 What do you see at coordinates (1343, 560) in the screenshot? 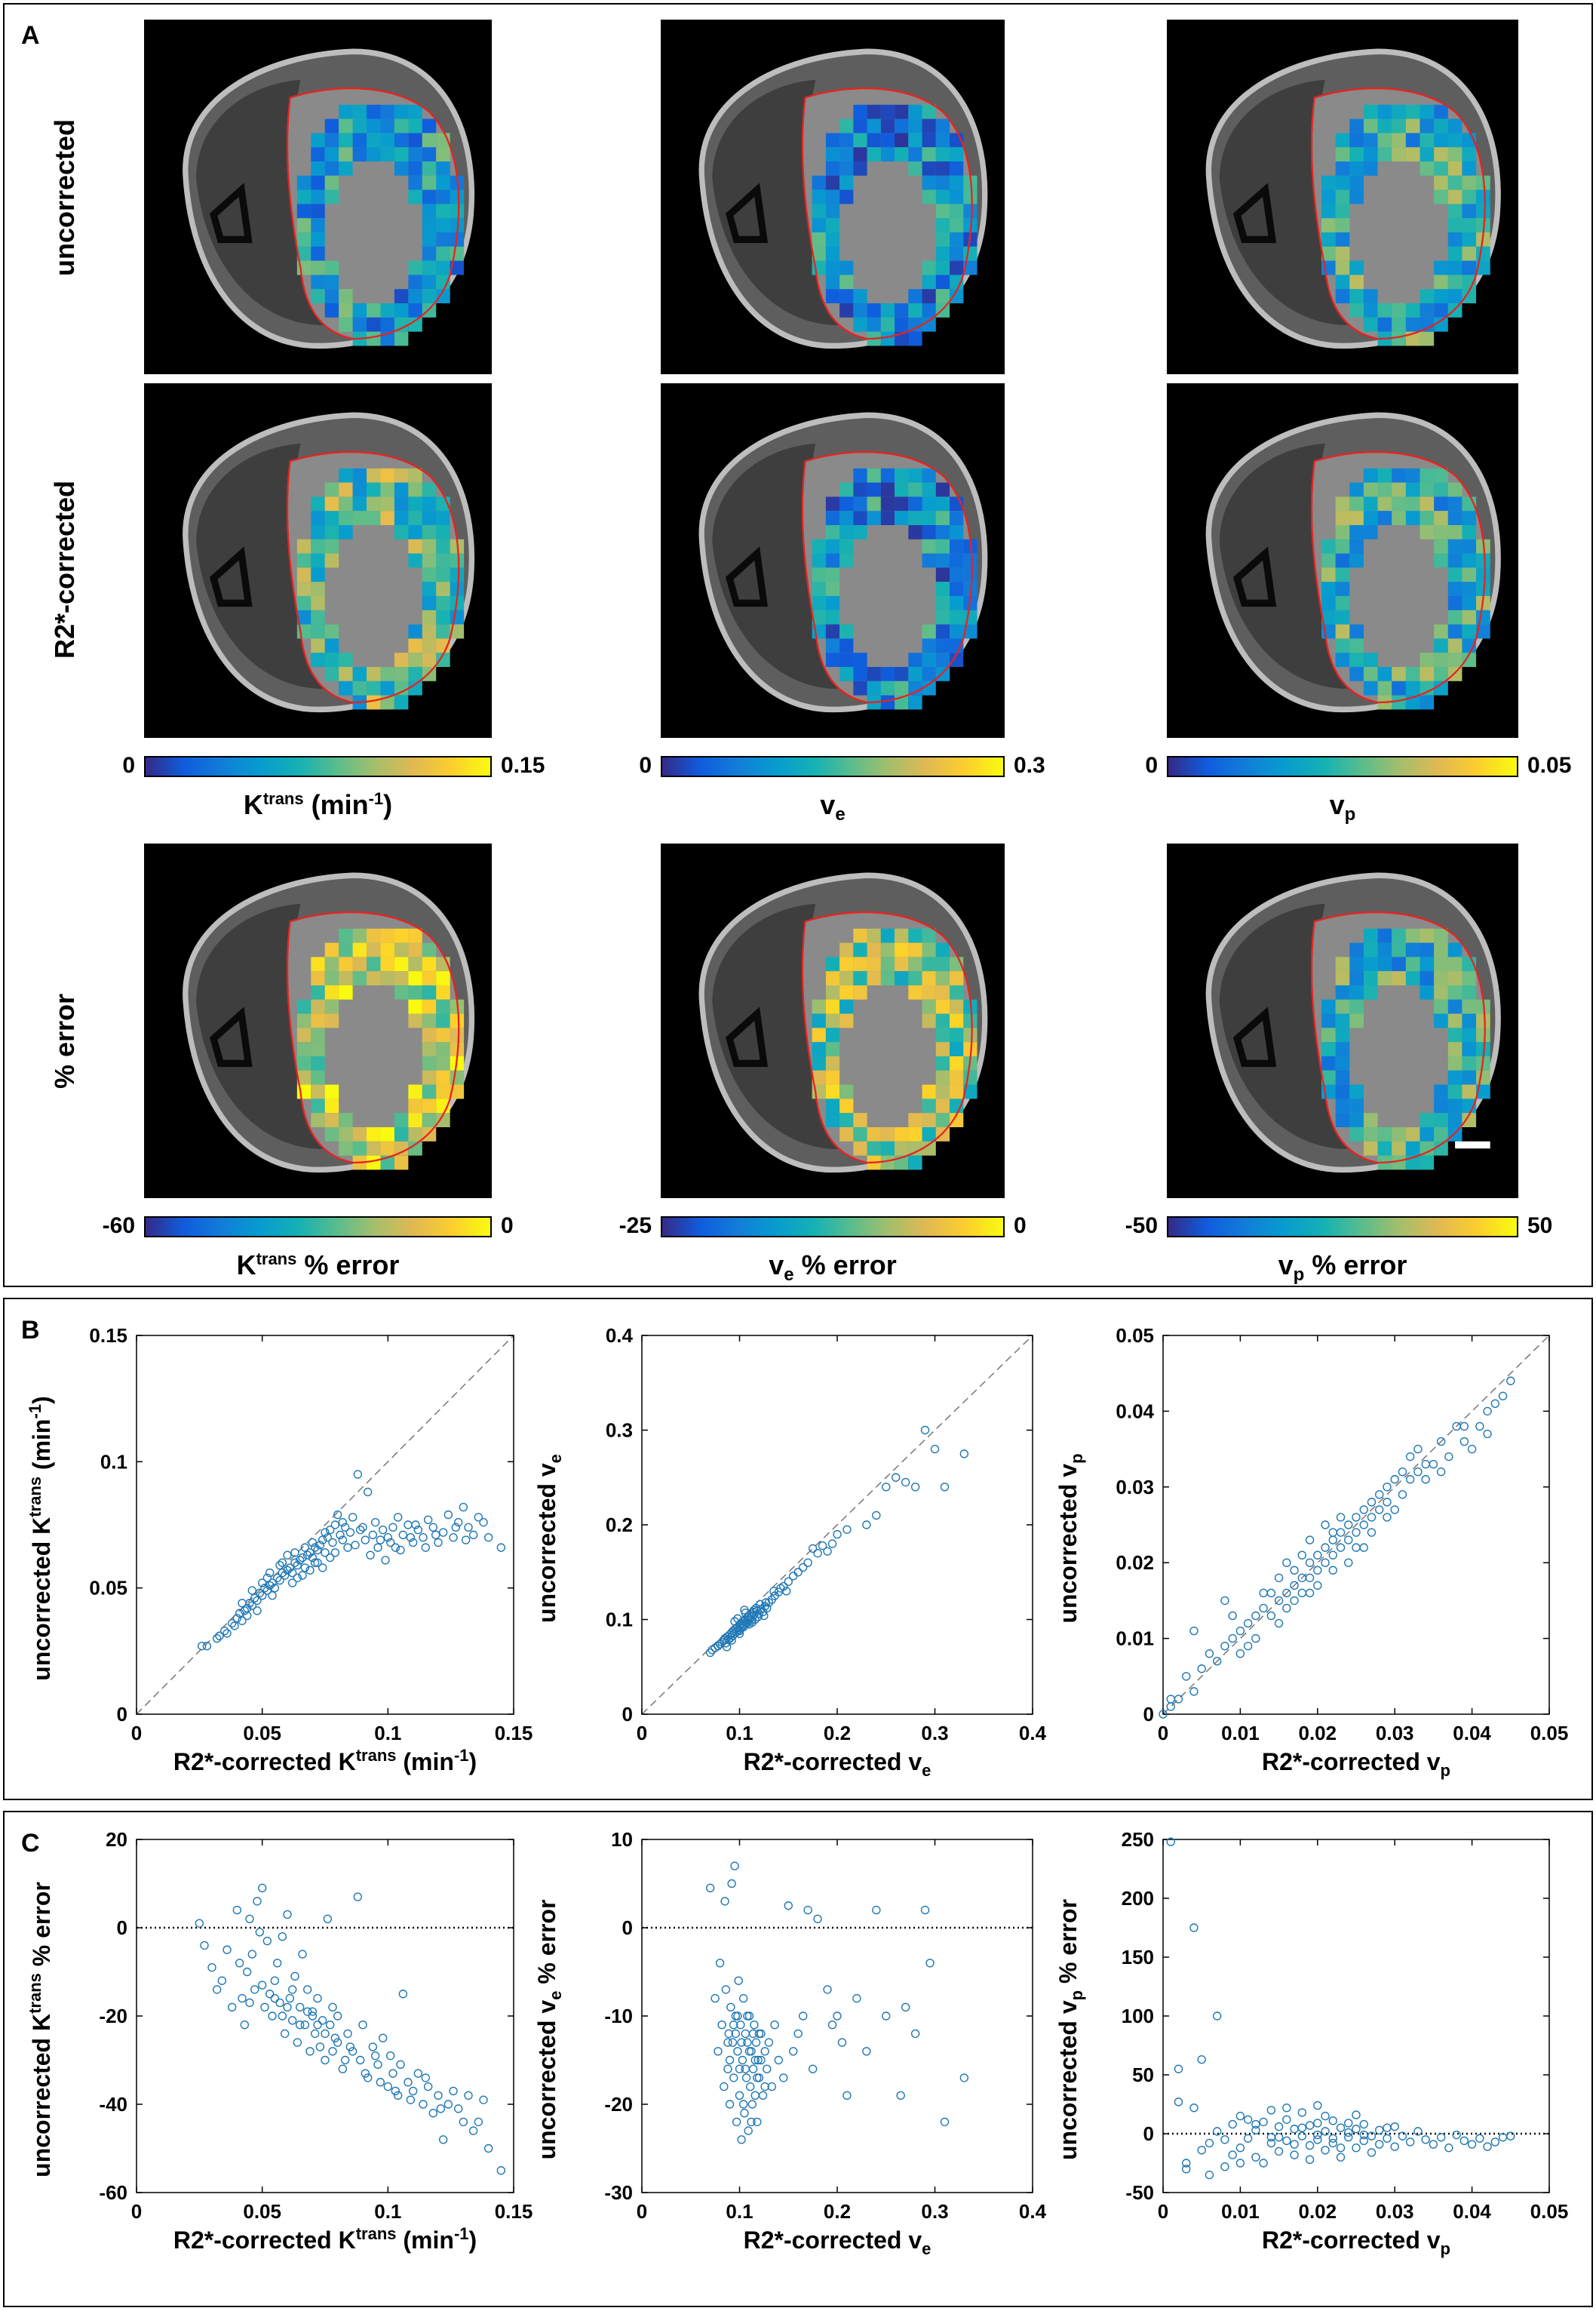
I see `map-vp-corrected` at bounding box center [1343, 560].